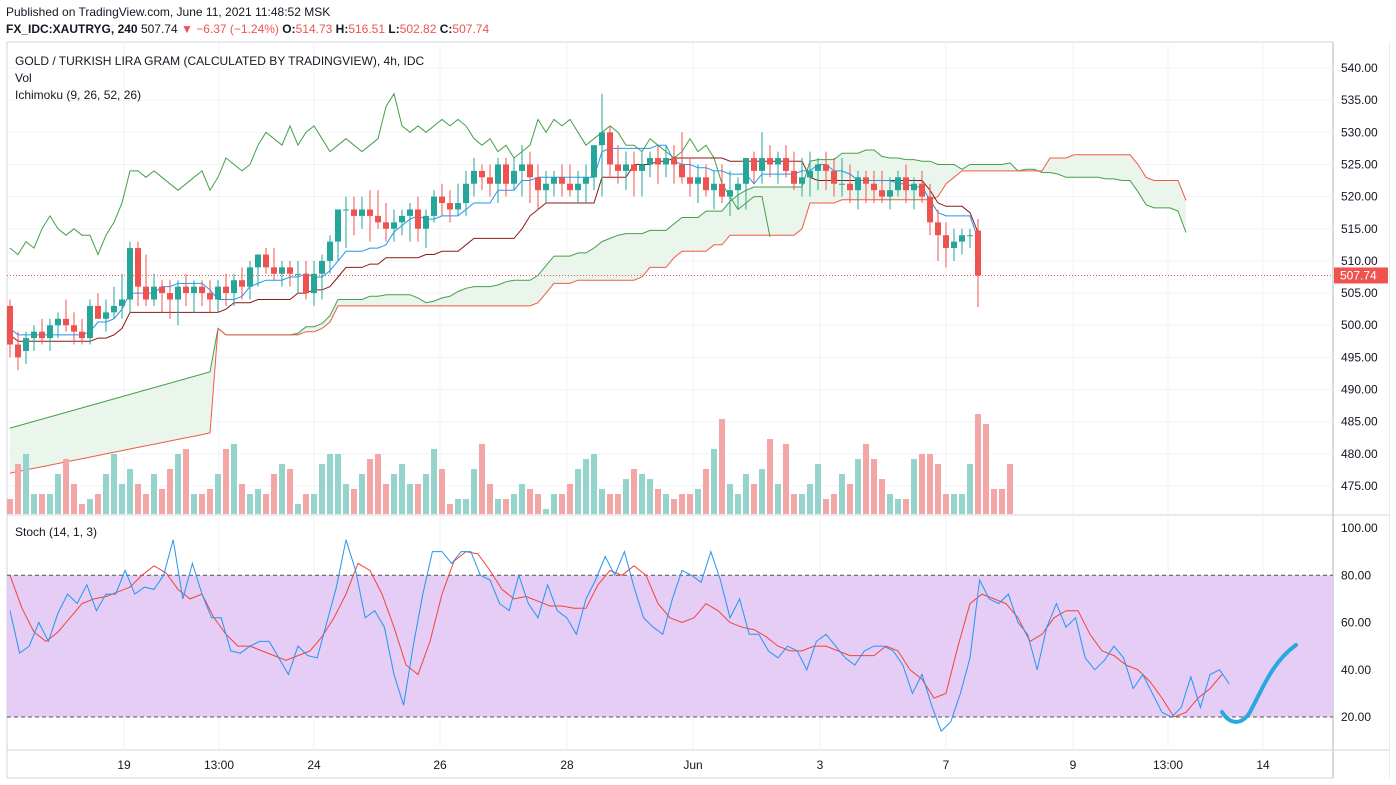 This screenshot has height=785, width=1396. I want to click on vol-legend: Vol, so click(23, 78).